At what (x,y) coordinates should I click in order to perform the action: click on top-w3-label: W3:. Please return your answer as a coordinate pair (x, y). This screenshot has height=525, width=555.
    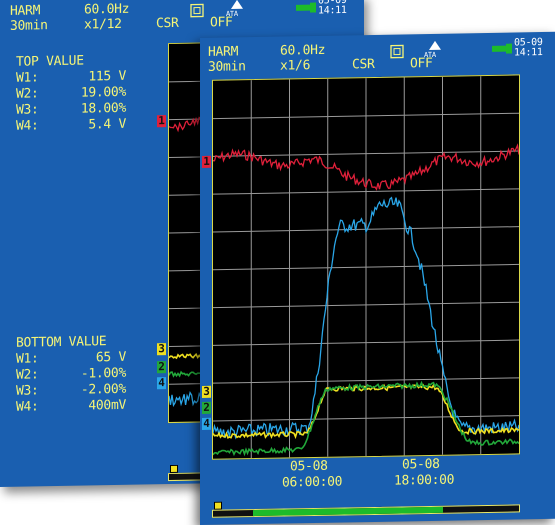
    Looking at the image, I should click on (27, 110).